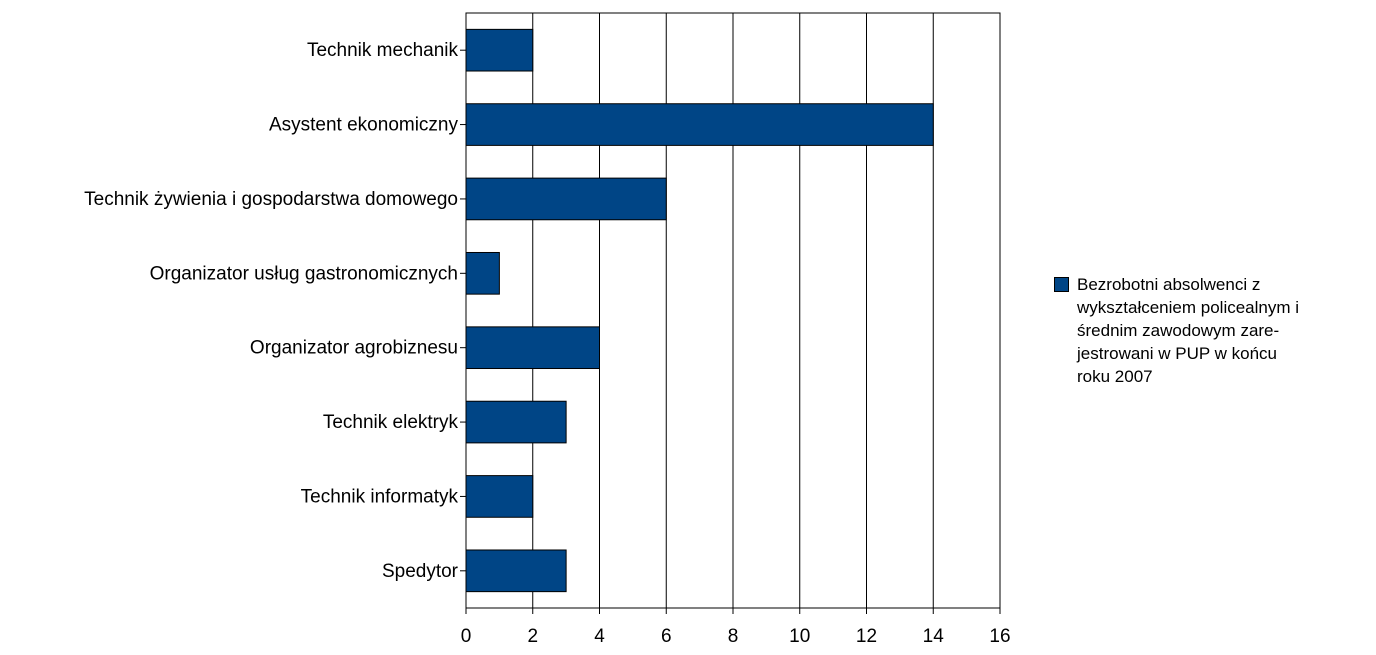  What do you see at coordinates (271, 199) in the screenshot?
I see `category-label: Technik żywienia i gospodarstwa domowego` at bounding box center [271, 199].